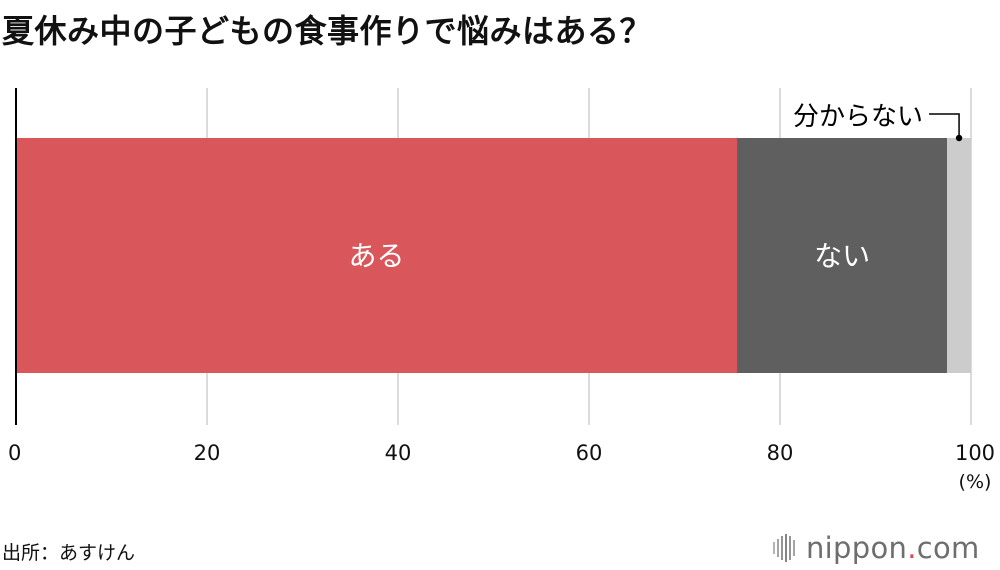 The height and width of the screenshot is (570, 1000). What do you see at coordinates (784, 548) in the screenshot?
I see `logo-bars-icon` at bounding box center [784, 548].